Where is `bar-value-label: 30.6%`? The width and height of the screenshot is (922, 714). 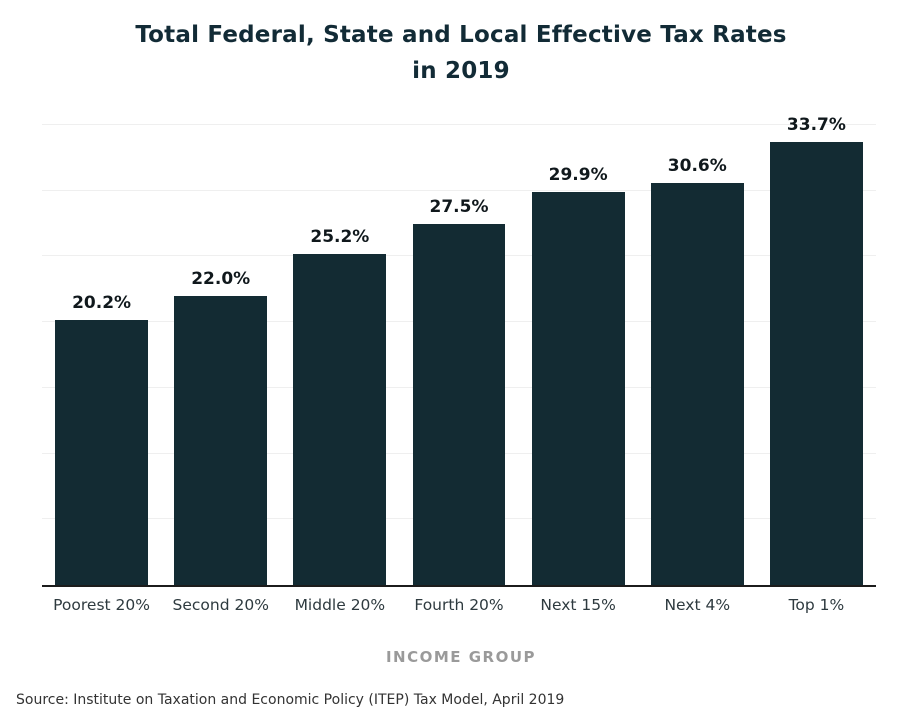 bar-value-label: 30.6% is located at coordinates (697, 165).